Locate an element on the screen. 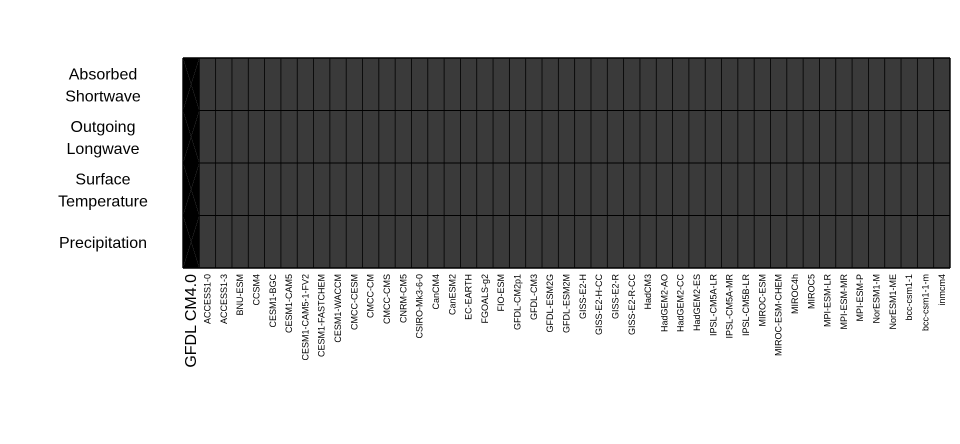 The width and height of the screenshot is (960, 444). row-label: Outgoing is located at coordinates (103, 127).